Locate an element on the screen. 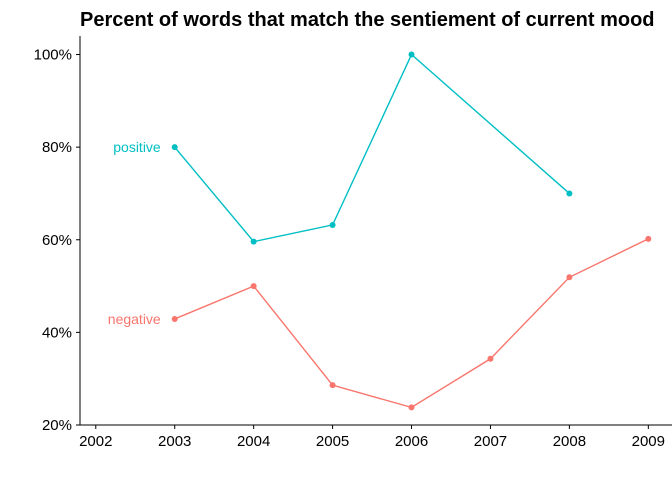 The width and height of the screenshot is (672, 480). y-tick-label: 60% is located at coordinates (57, 240).